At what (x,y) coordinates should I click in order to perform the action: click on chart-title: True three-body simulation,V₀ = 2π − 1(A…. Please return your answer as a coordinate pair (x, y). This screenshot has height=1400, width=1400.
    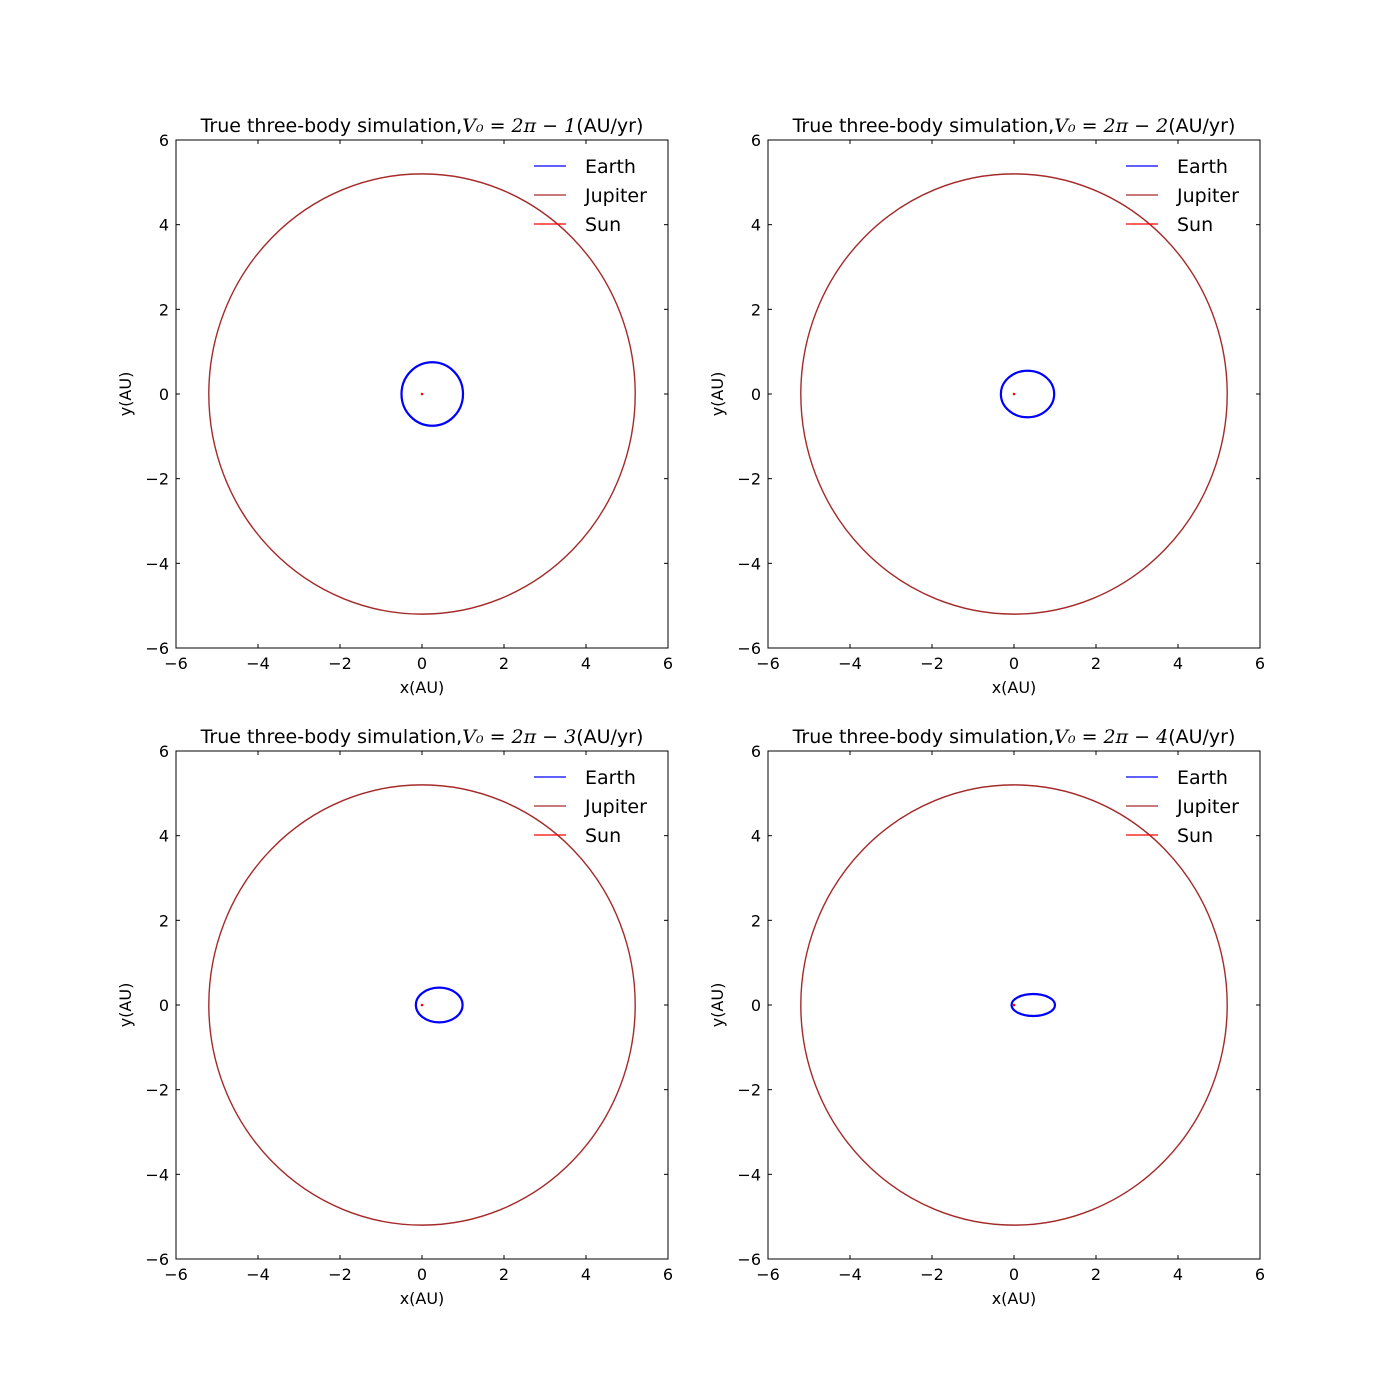
    Looking at the image, I should click on (422, 126).